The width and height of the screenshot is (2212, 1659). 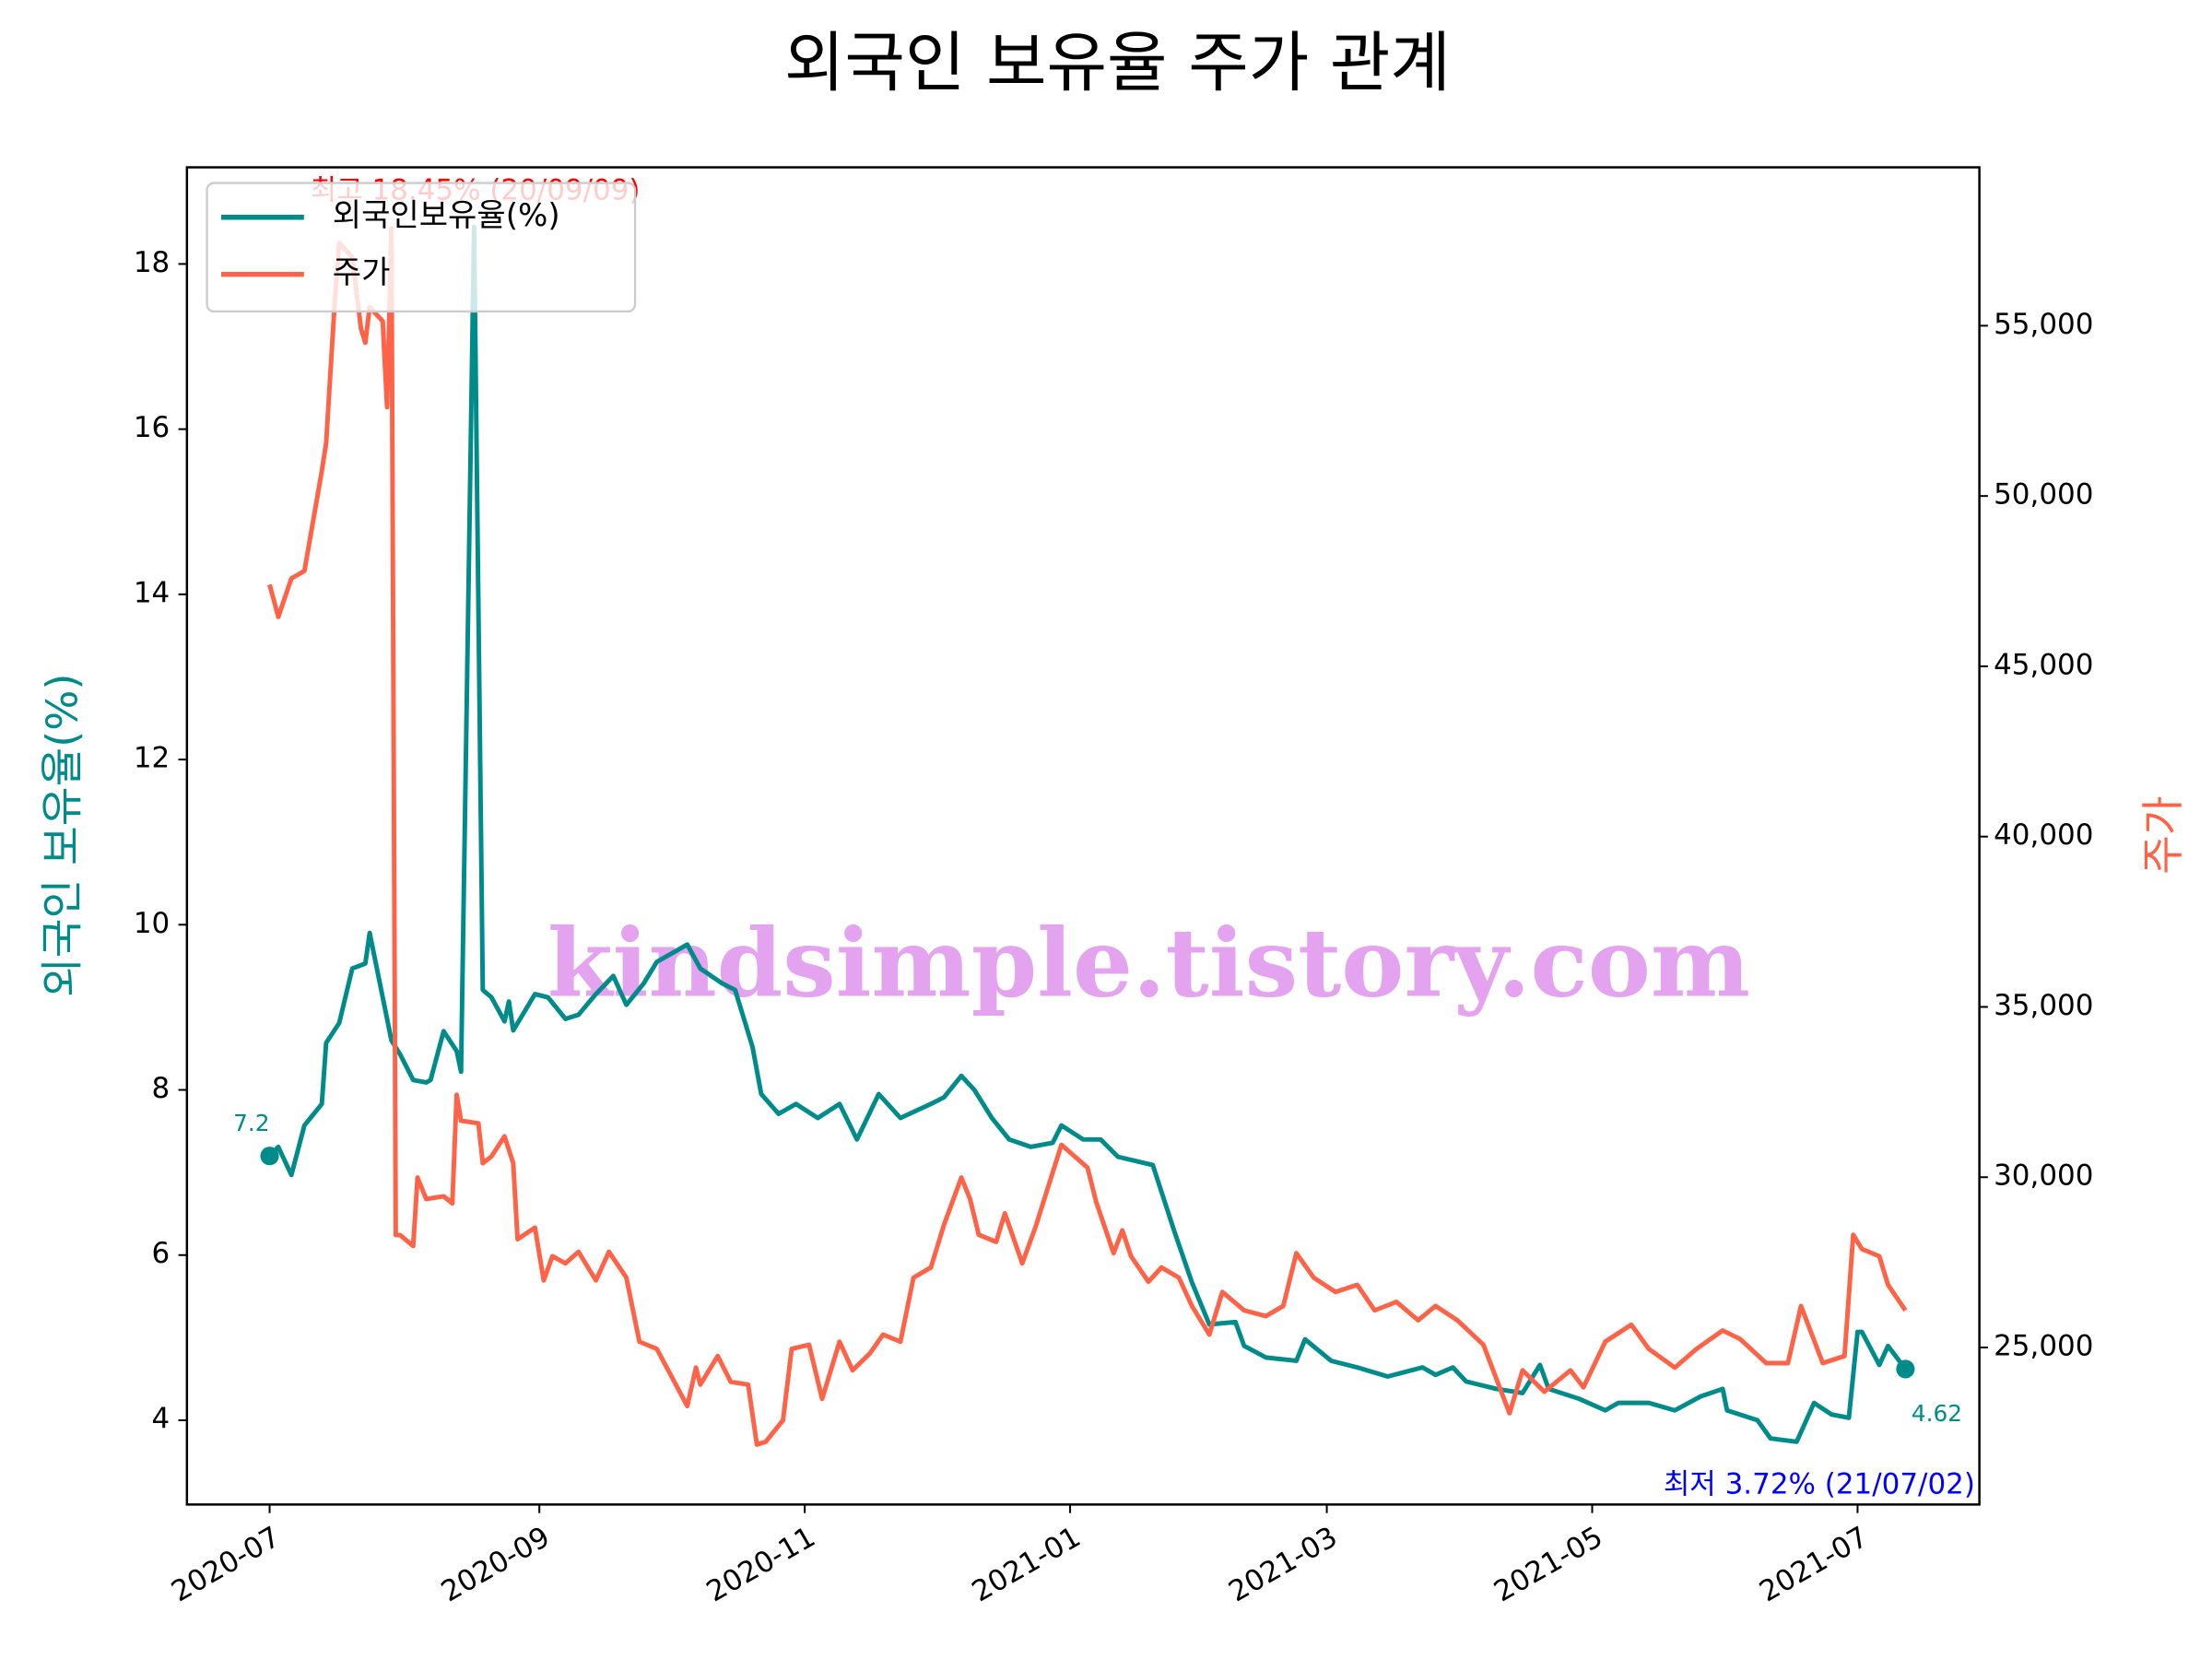 I want to click on y-tick-label: 6, so click(x=161, y=1253).